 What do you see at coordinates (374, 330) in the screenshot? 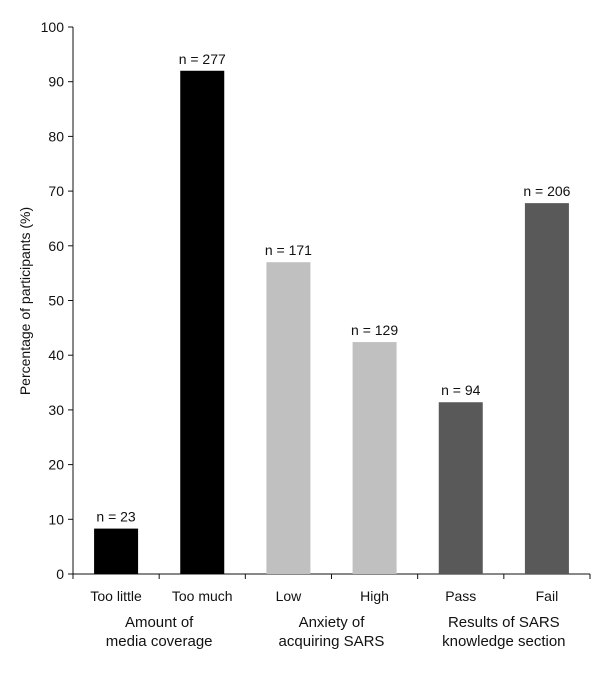
I see `bar-data-label: n = 129` at bounding box center [374, 330].